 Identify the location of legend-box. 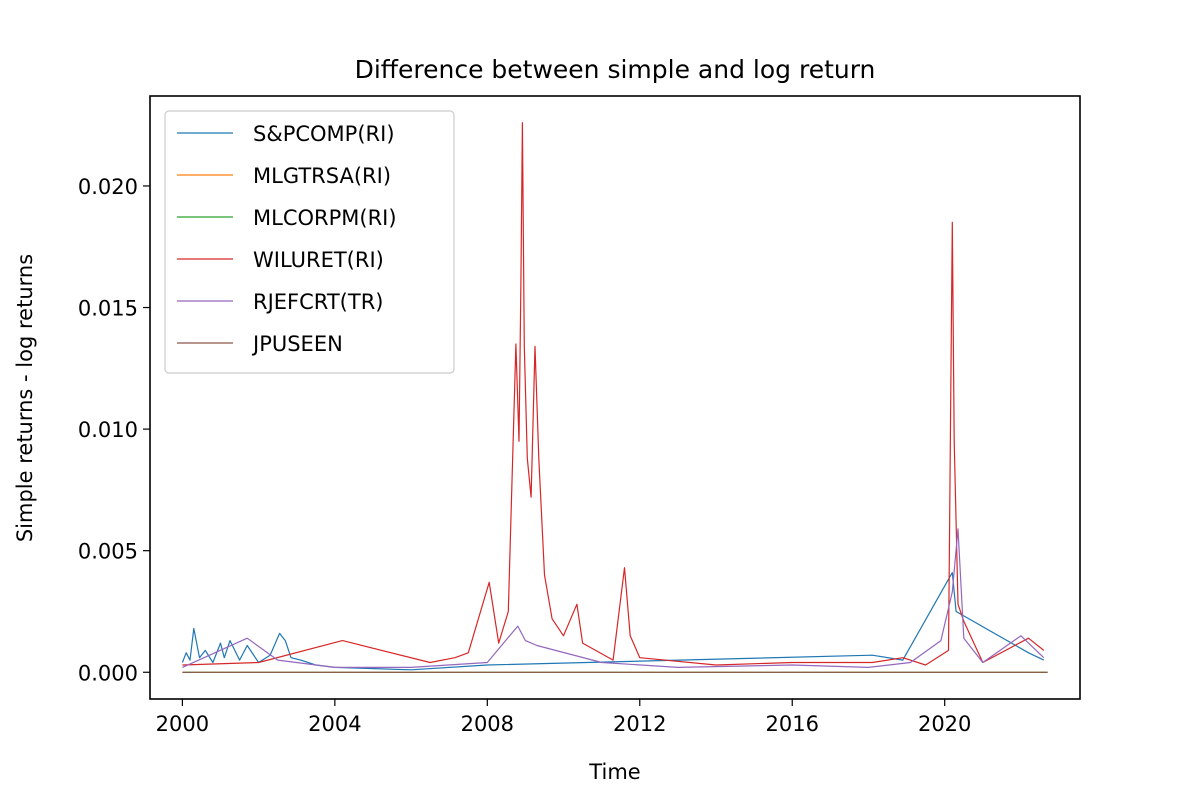
(309, 242).